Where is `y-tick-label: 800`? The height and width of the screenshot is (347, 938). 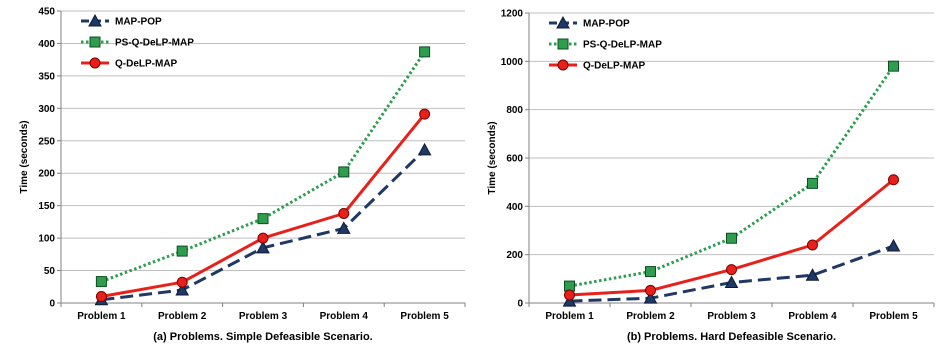 y-tick-label: 800 is located at coordinates (514, 110).